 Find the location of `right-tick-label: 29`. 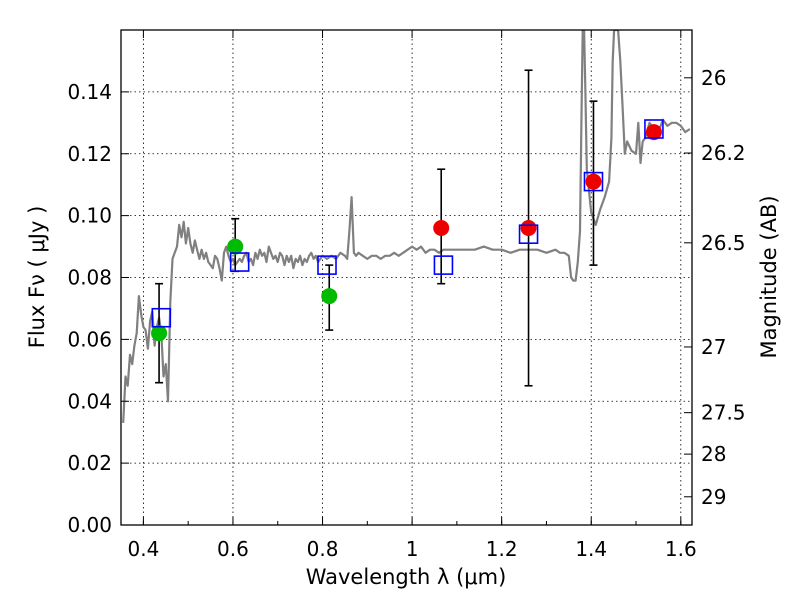

right-tick-label: 29 is located at coordinates (713, 497).